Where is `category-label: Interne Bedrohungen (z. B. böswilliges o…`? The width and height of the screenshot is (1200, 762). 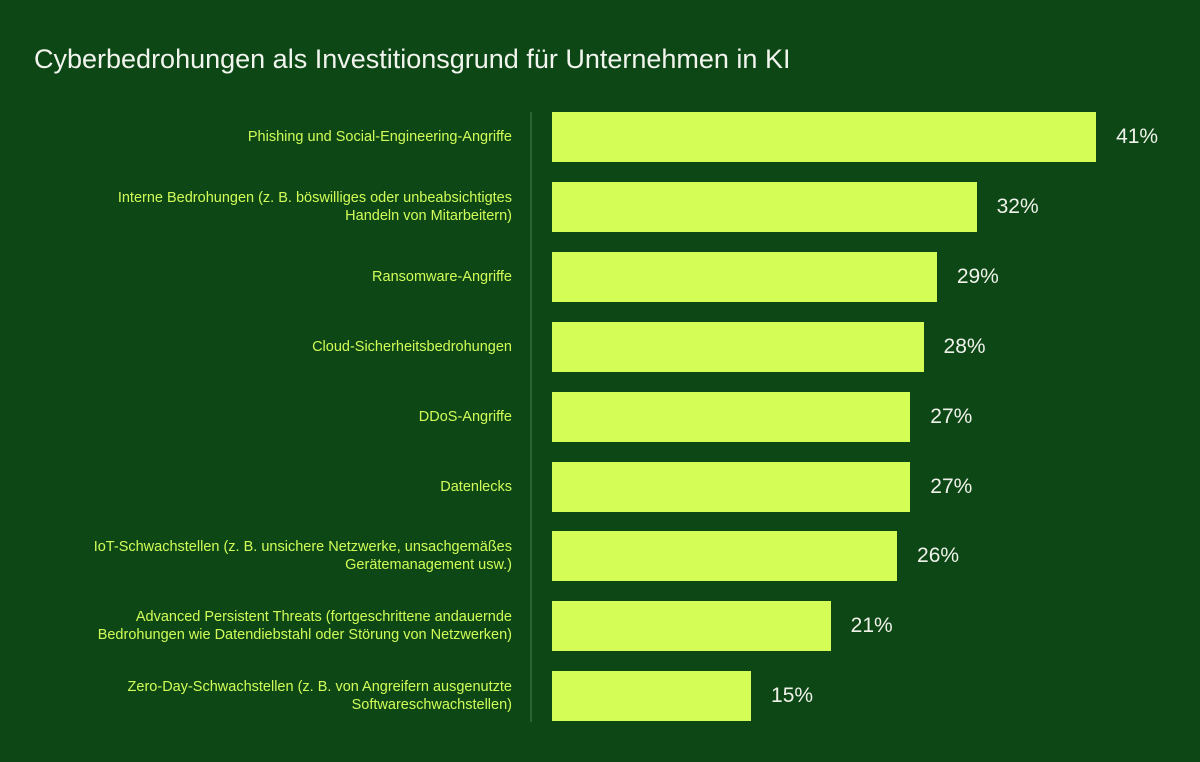 category-label: Interne Bedrohungen (z. B. böswilliges o… is located at coordinates (314, 206).